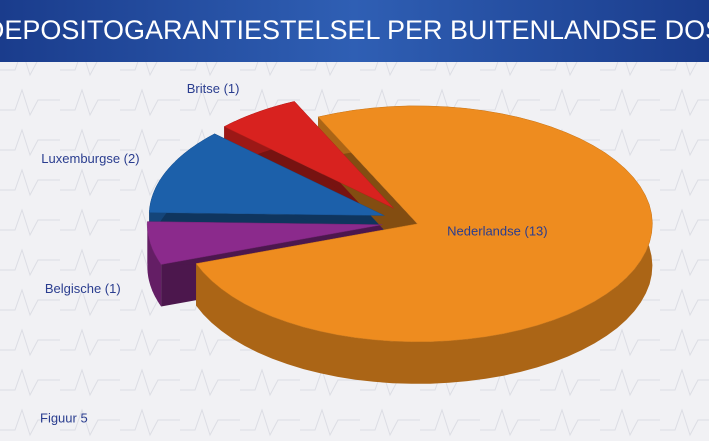 This screenshot has width=709, height=446. What do you see at coordinates (90, 158) in the screenshot?
I see `data-label: Luxemburgse (2)` at bounding box center [90, 158].